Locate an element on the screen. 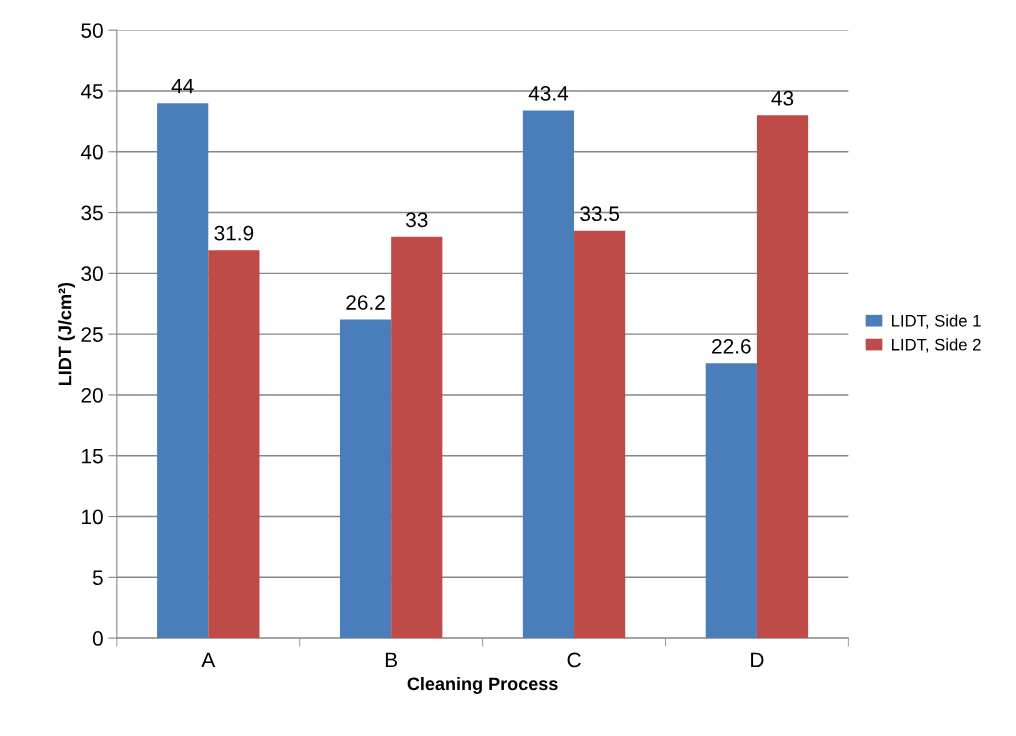 The image size is (1016, 736). legend-label: LIDT, Side 2 is located at coordinates (936, 345).